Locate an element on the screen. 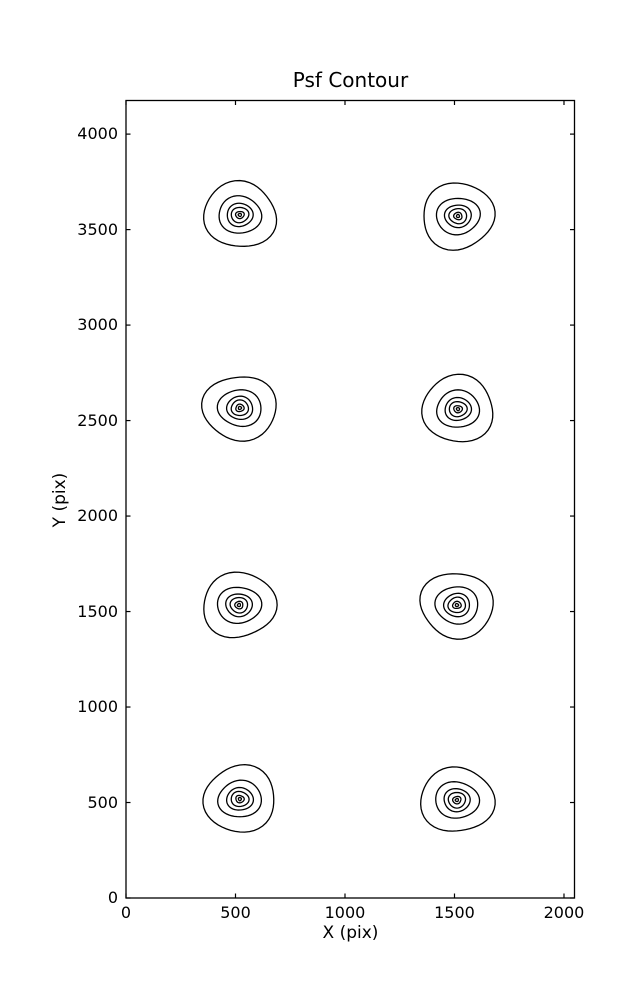 The height and width of the screenshot is (1000, 637). y-tick-label: 2500 is located at coordinates (97, 420).